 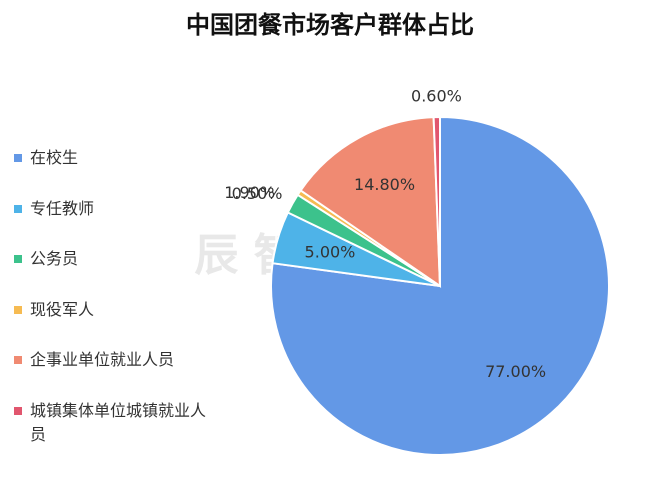 What do you see at coordinates (54, 259) in the screenshot?
I see `legend-label: 公务员` at bounding box center [54, 259].